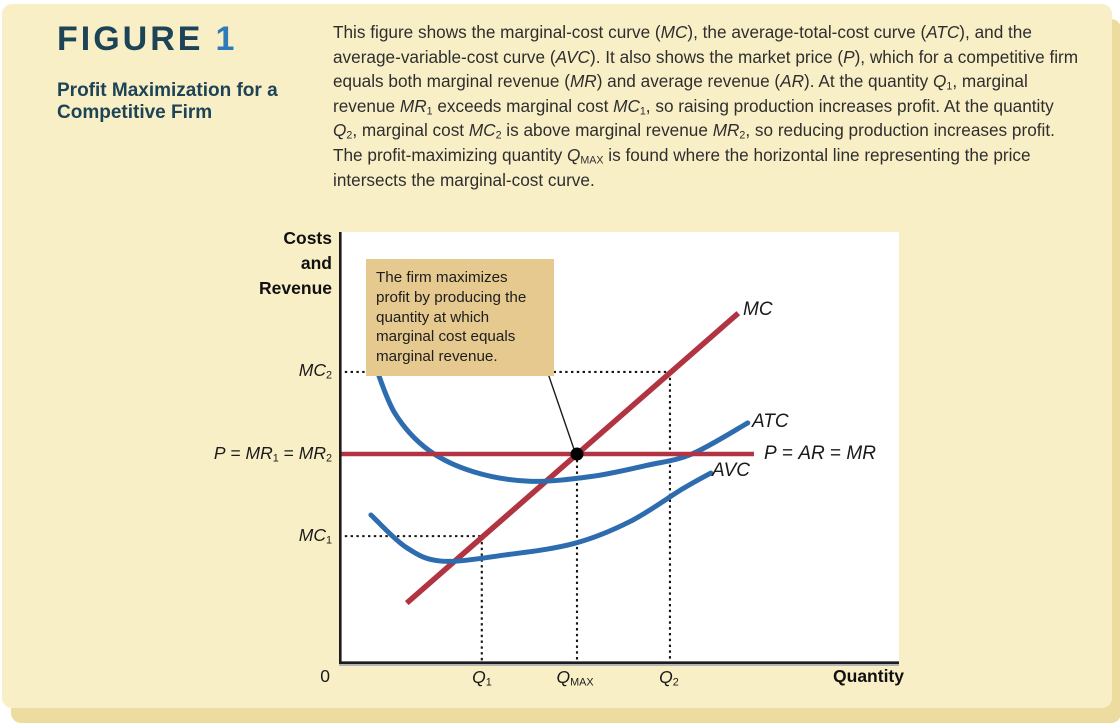 The image size is (1120, 726). What do you see at coordinates (577, 454) in the screenshot?
I see `profit-max-point` at bounding box center [577, 454].